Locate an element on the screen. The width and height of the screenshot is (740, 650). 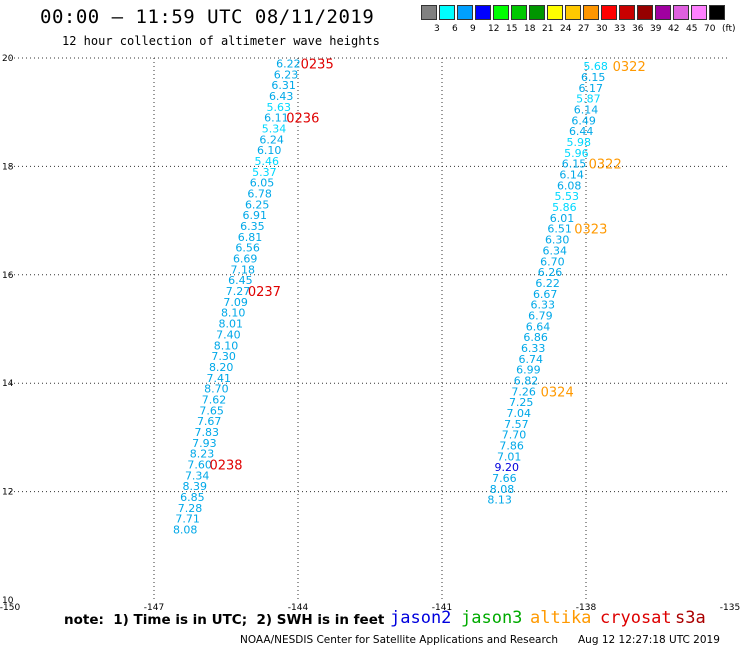
color-scale-label: 9 is located at coordinates (473, 29).